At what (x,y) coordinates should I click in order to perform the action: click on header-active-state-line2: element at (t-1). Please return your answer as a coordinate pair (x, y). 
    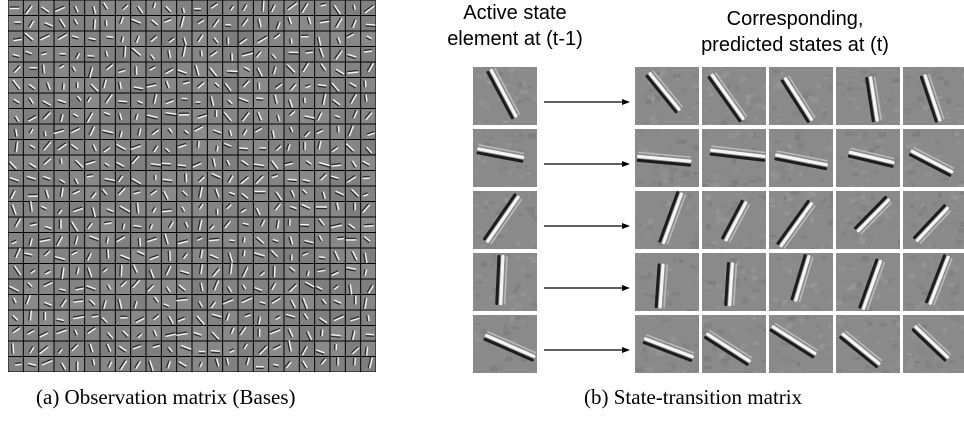
    Looking at the image, I should click on (515, 39).